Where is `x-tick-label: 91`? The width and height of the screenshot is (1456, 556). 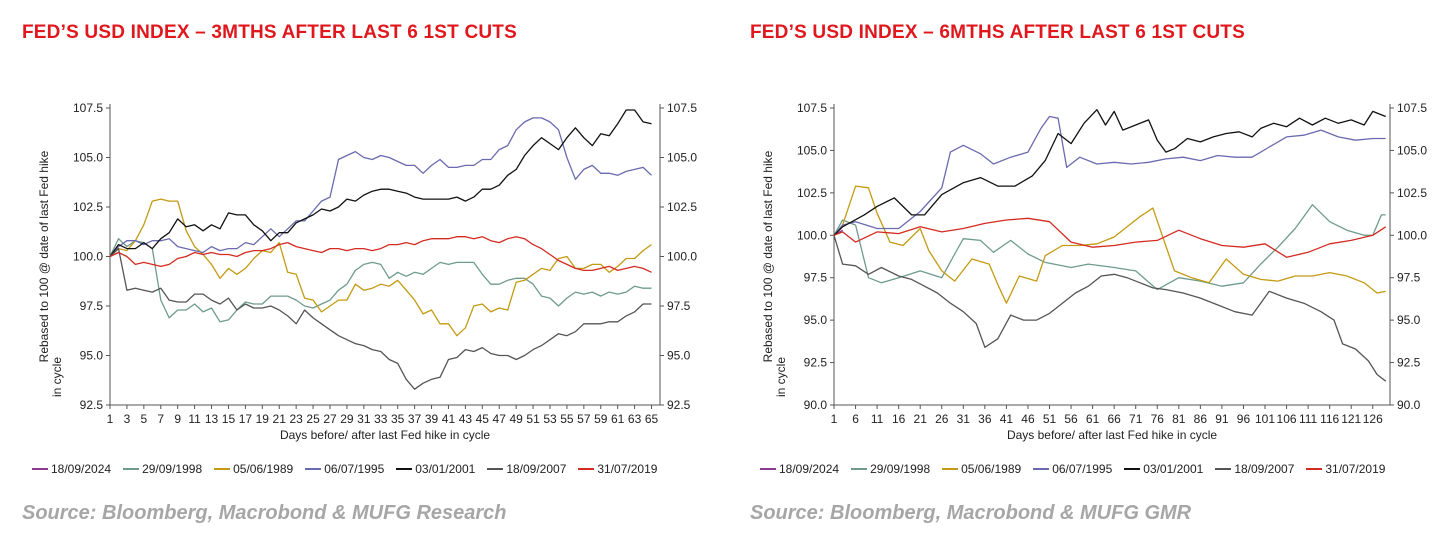
x-tick-label: 91 is located at coordinates (1222, 419).